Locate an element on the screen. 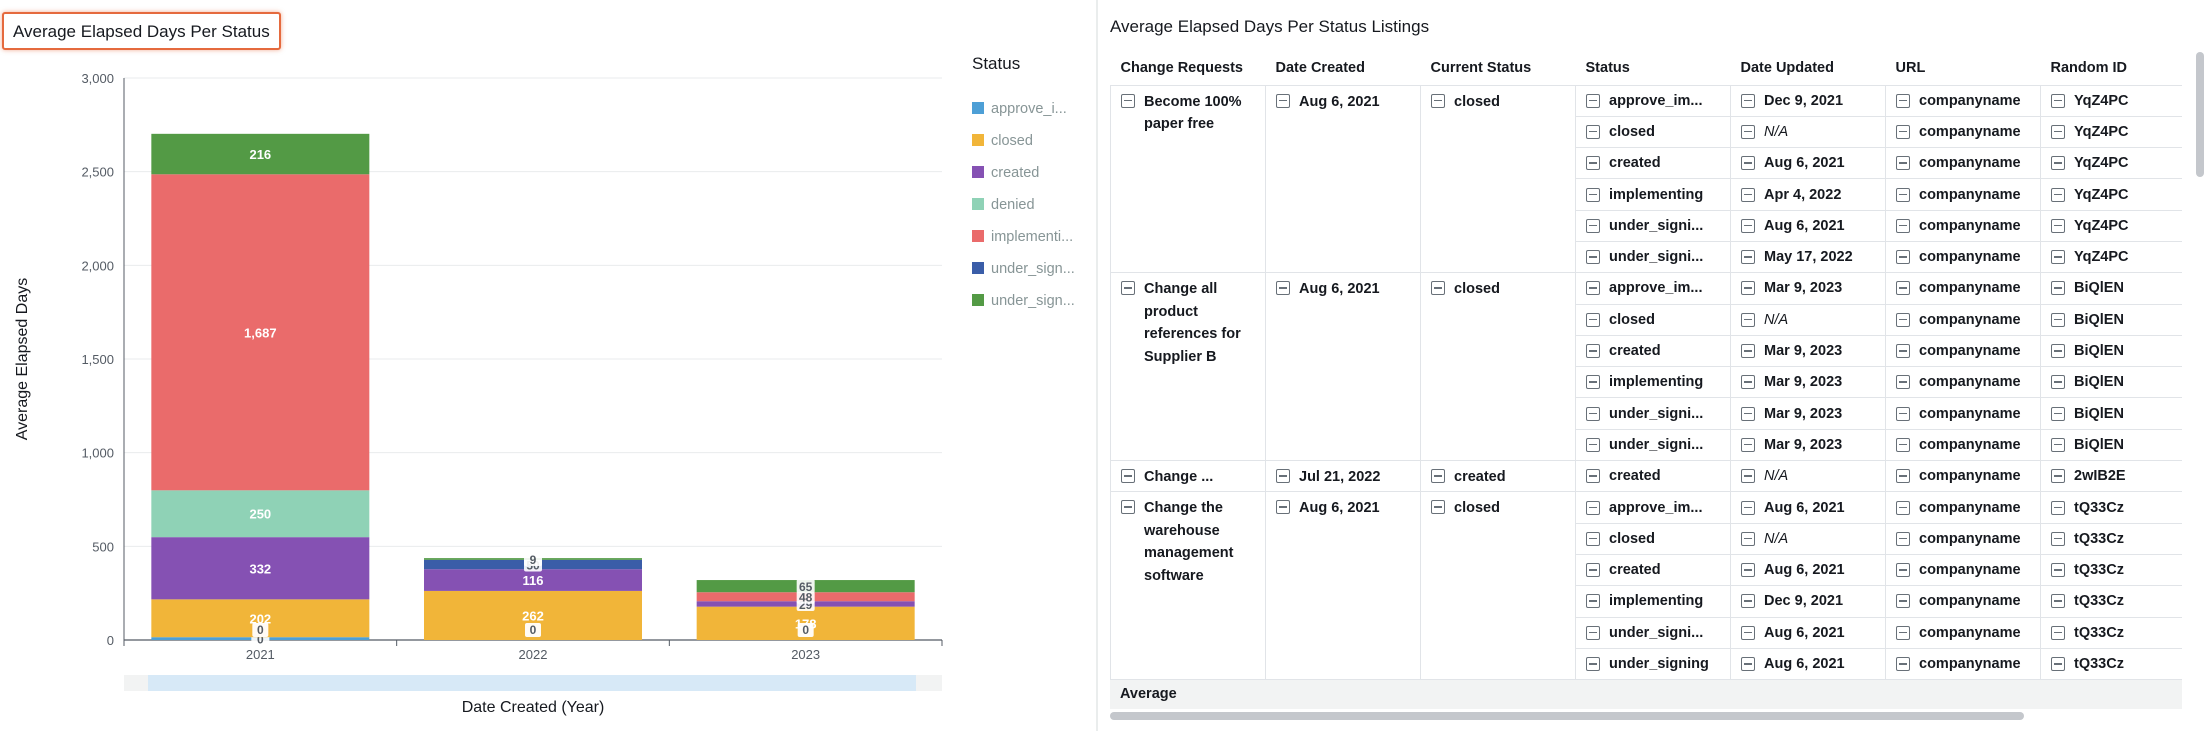 Image resolution: width=2208 pixels, height=731 pixels. random-id-cell: BiQlEN is located at coordinates (2111, 413).